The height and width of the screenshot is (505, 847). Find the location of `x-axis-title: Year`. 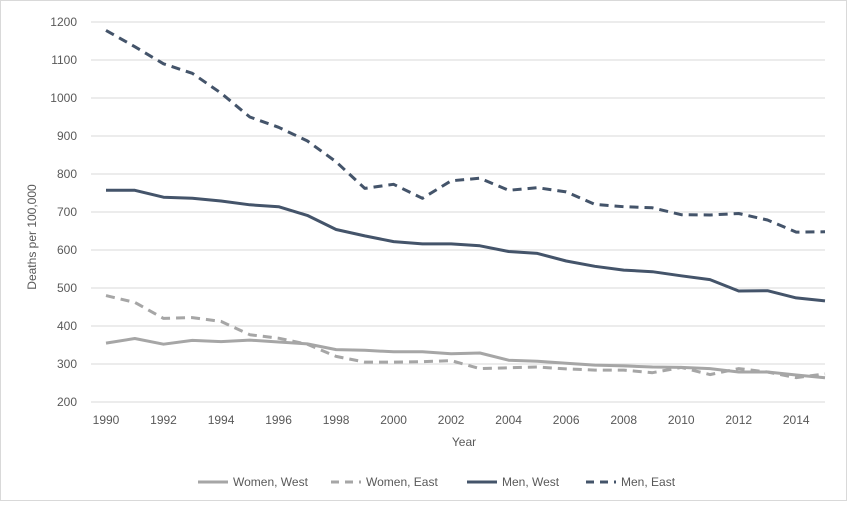

x-axis-title: Year is located at coordinates (464, 442).